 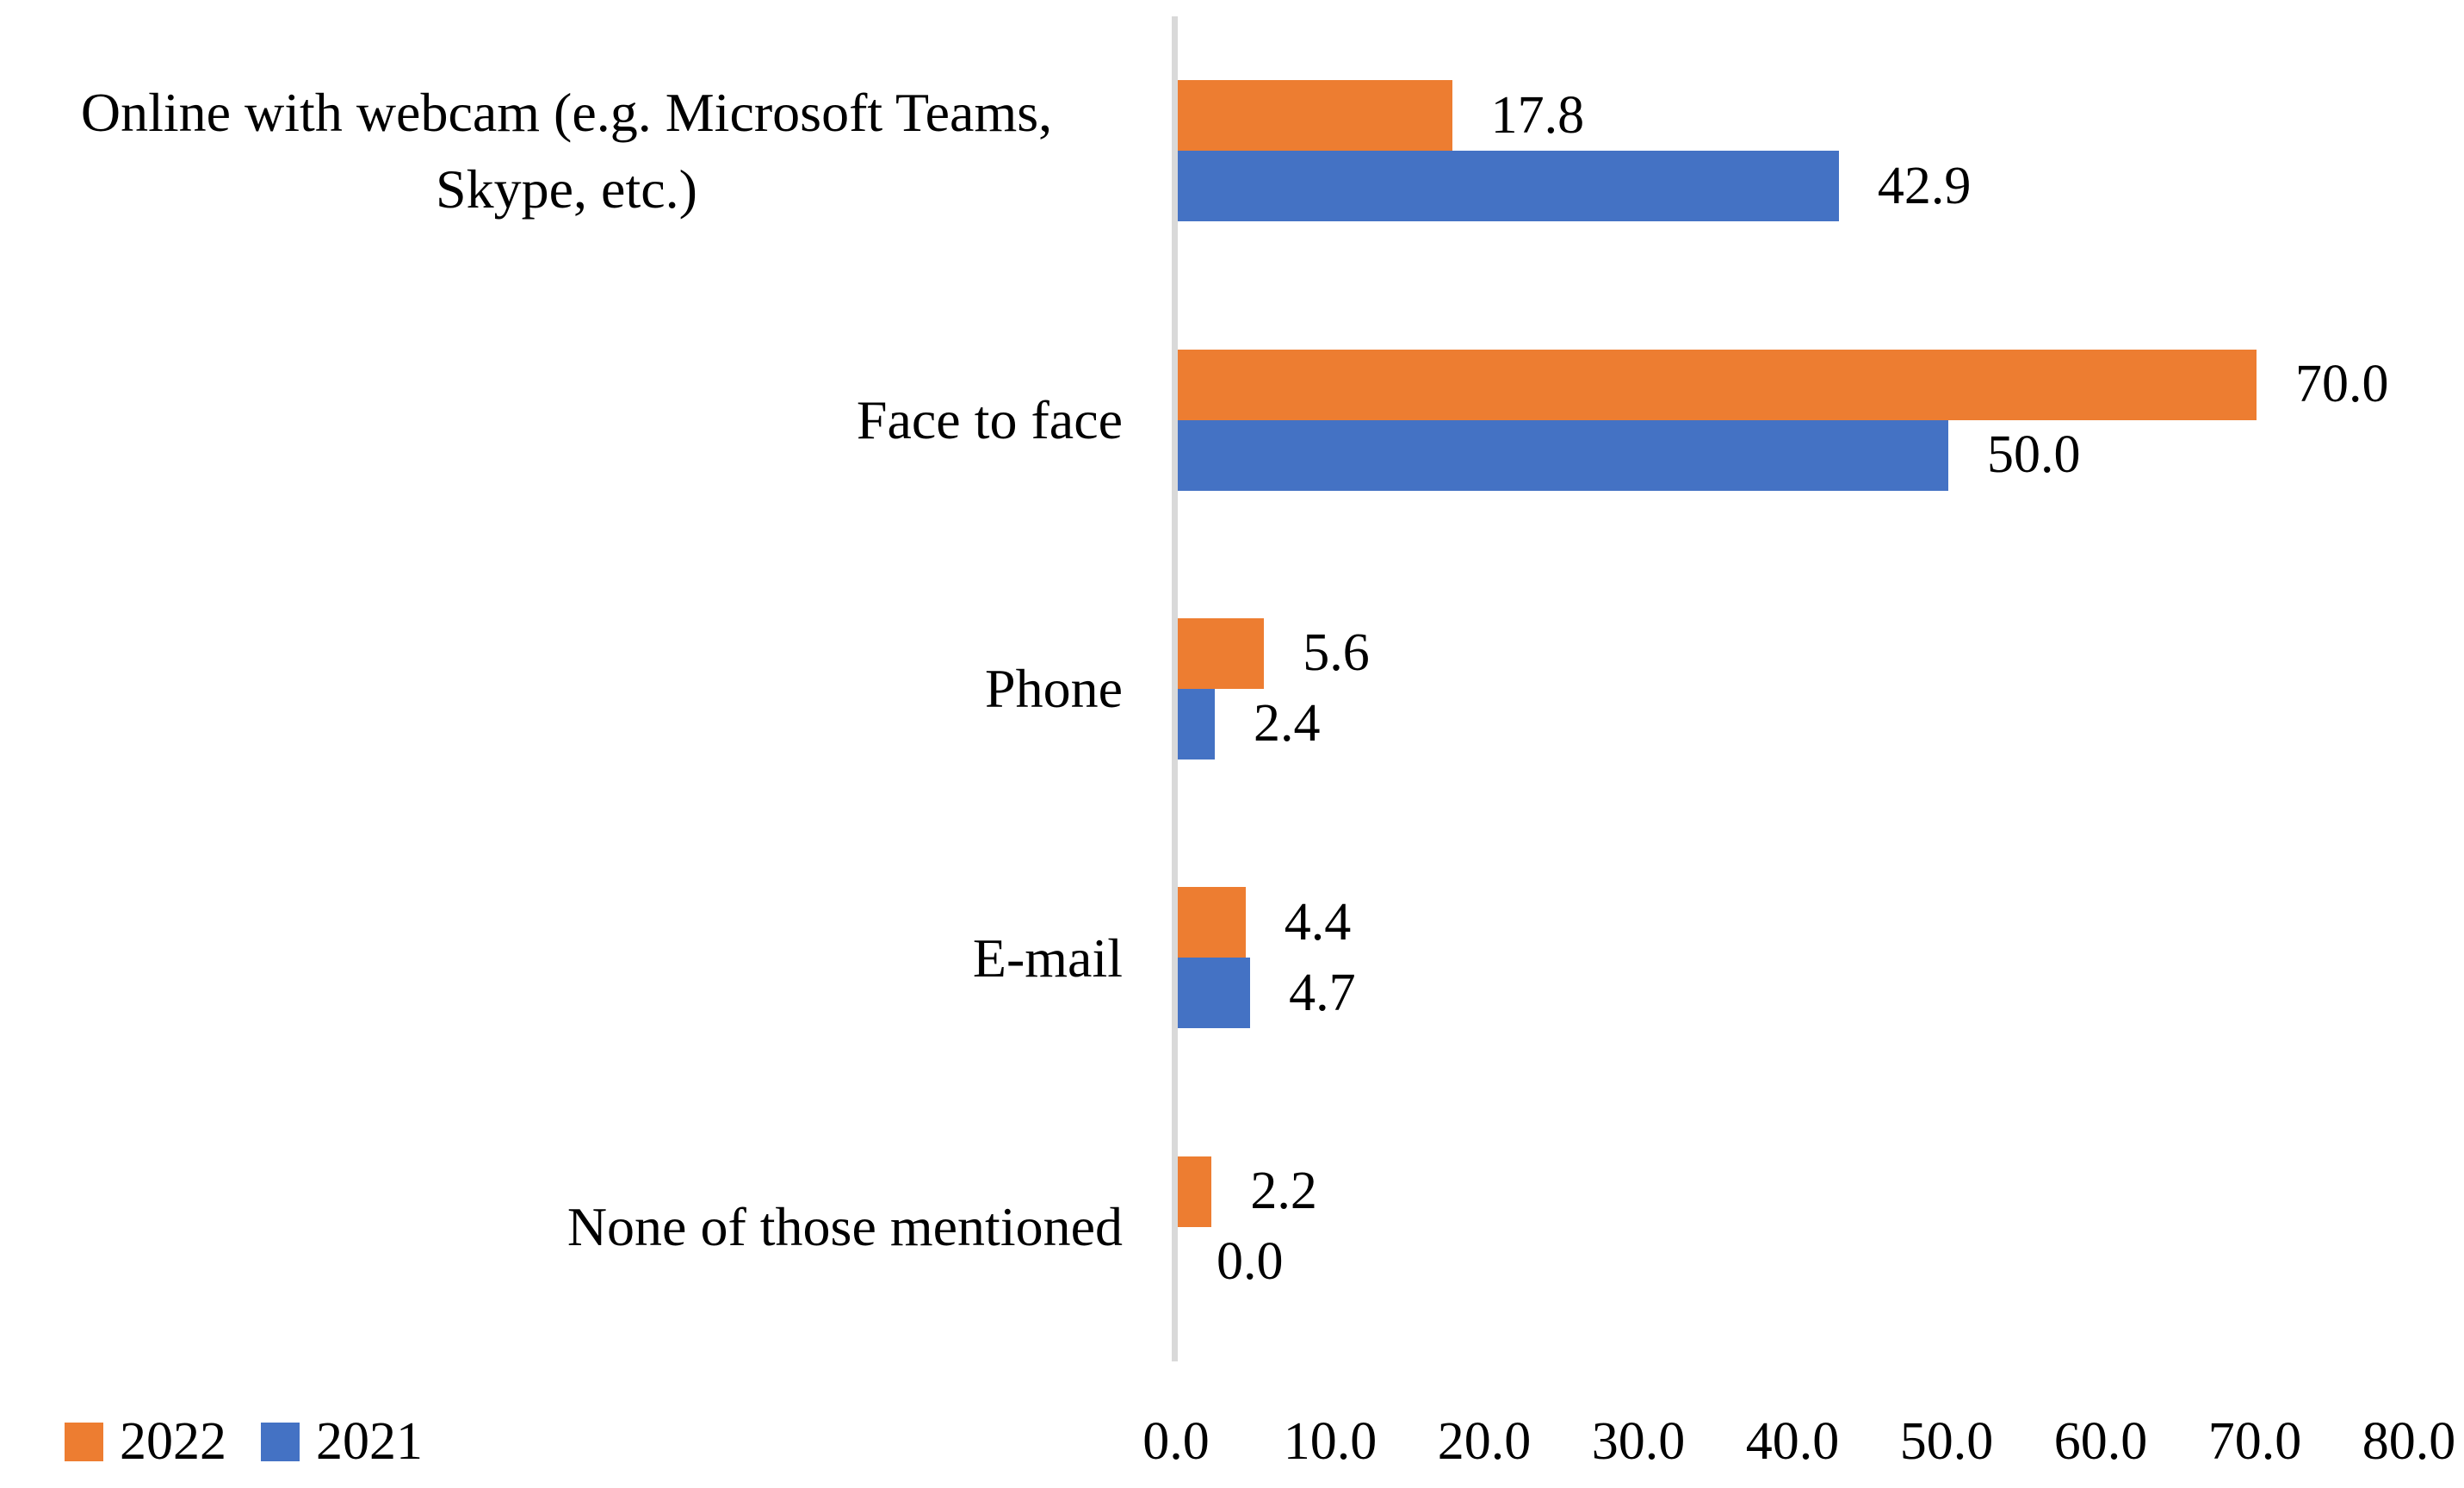 What do you see at coordinates (2254, 1441) in the screenshot?
I see `x-tick-label: 70.0` at bounding box center [2254, 1441].